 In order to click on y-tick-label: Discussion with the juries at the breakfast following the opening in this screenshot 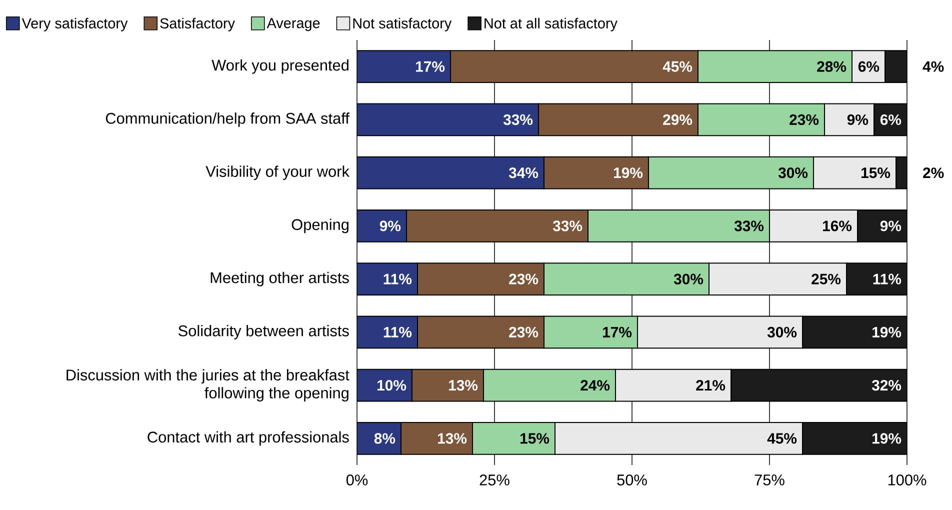, I will do `click(208, 385)`.